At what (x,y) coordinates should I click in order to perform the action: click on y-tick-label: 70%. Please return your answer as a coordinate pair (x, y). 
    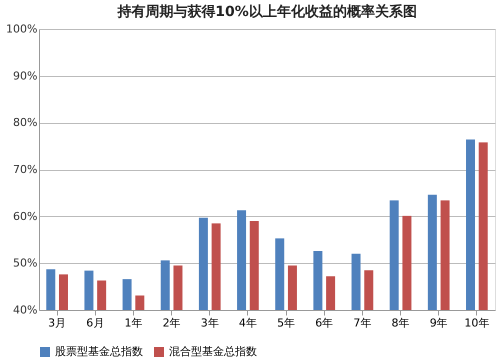
    Looking at the image, I should click on (25, 169).